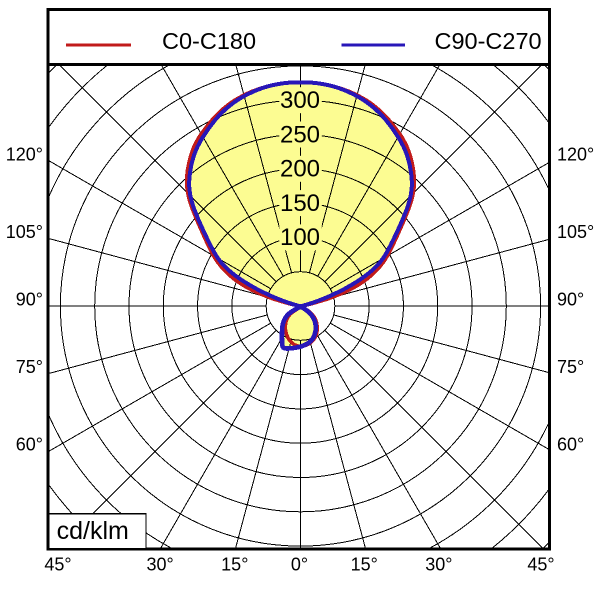  I want to click on svg-text: 150, so click(300, 203).